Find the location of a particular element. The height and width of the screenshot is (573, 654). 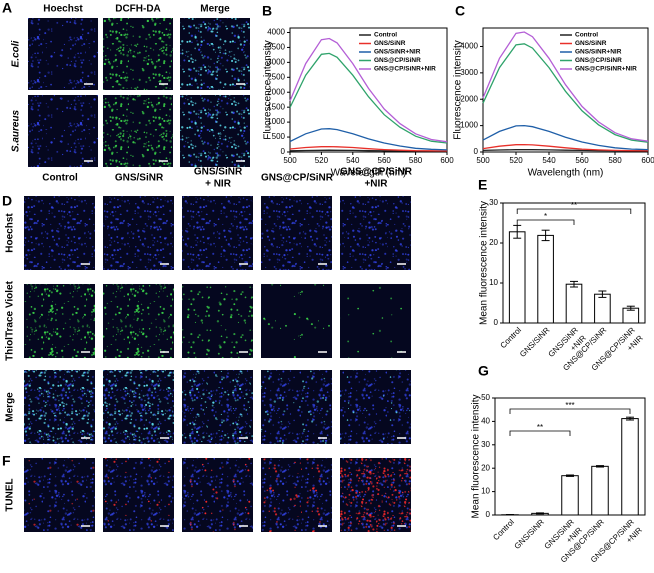

x-tick-label: 540 is located at coordinates (353, 160).